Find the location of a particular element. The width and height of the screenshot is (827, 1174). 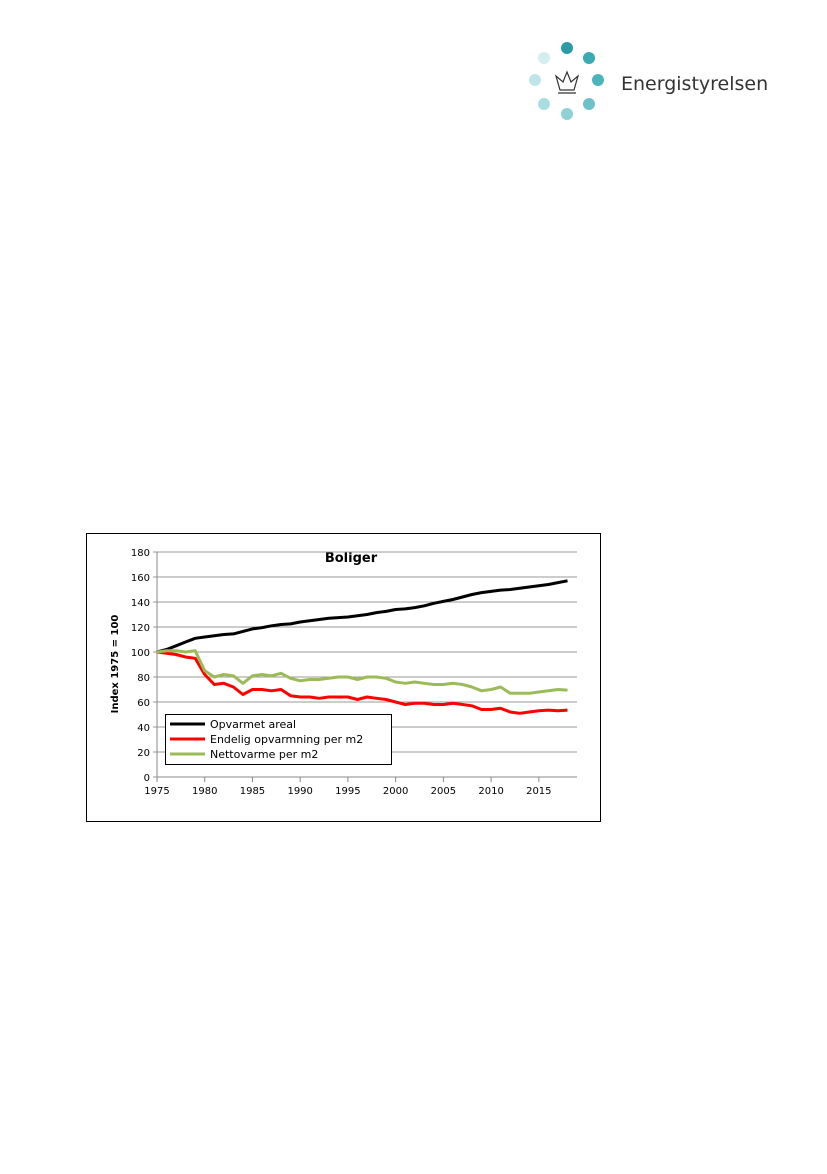

y-axis-label: Index 1975 = 100 is located at coordinates (115, 664).